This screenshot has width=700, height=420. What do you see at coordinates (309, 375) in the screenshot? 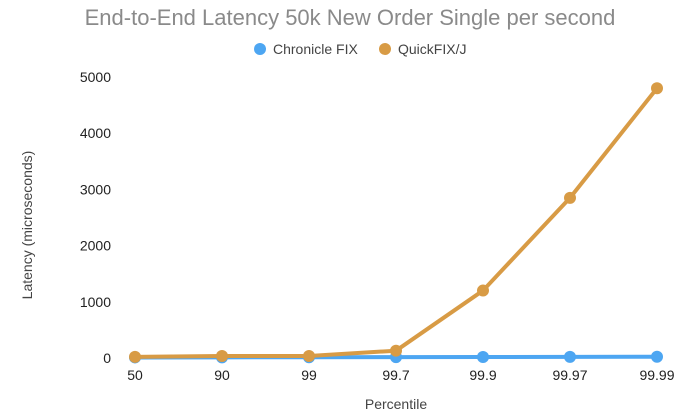
I see `x-tick-label-99: 99` at bounding box center [309, 375].